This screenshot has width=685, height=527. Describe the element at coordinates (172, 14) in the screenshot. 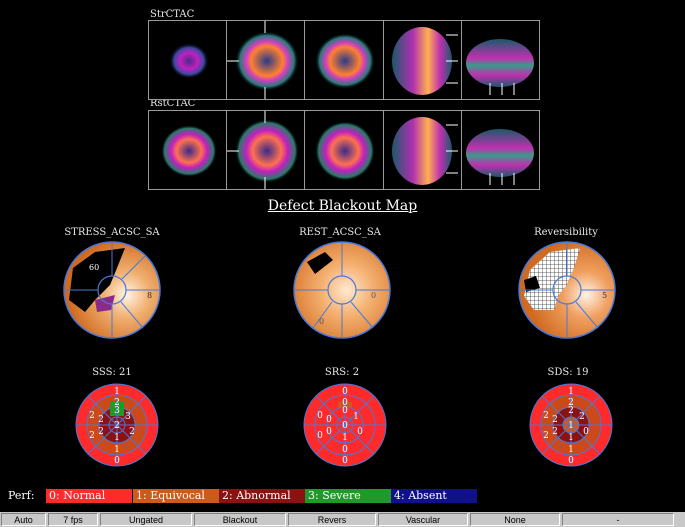

I see `stress-row-label: StrCTAC` at that location.